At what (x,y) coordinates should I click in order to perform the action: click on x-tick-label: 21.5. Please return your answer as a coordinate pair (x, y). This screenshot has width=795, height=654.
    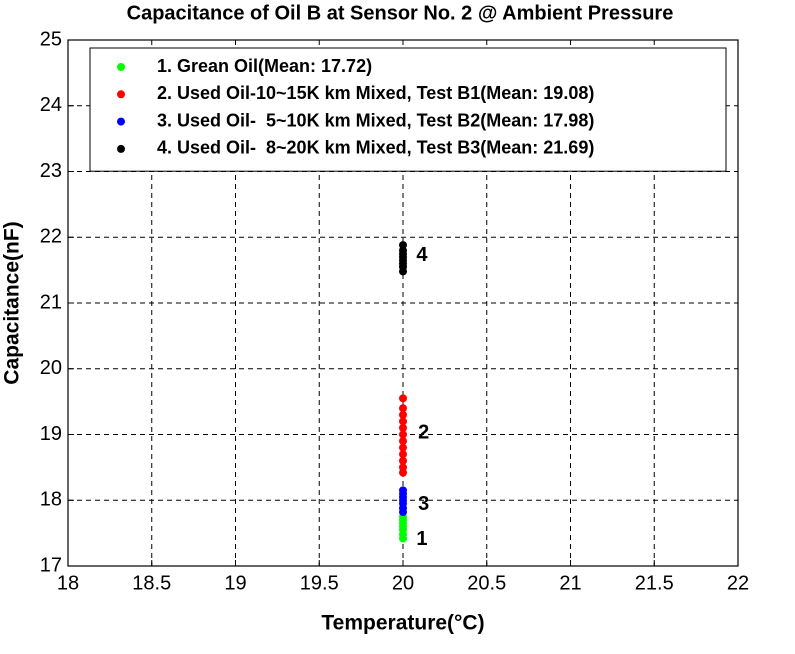
    Looking at the image, I should click on (654, 583).